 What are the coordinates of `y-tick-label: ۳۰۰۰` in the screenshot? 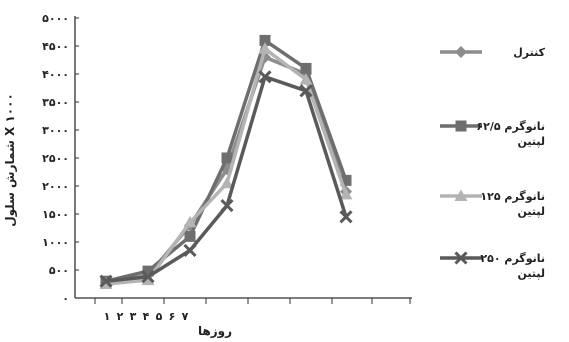 It's located at (55, 130).